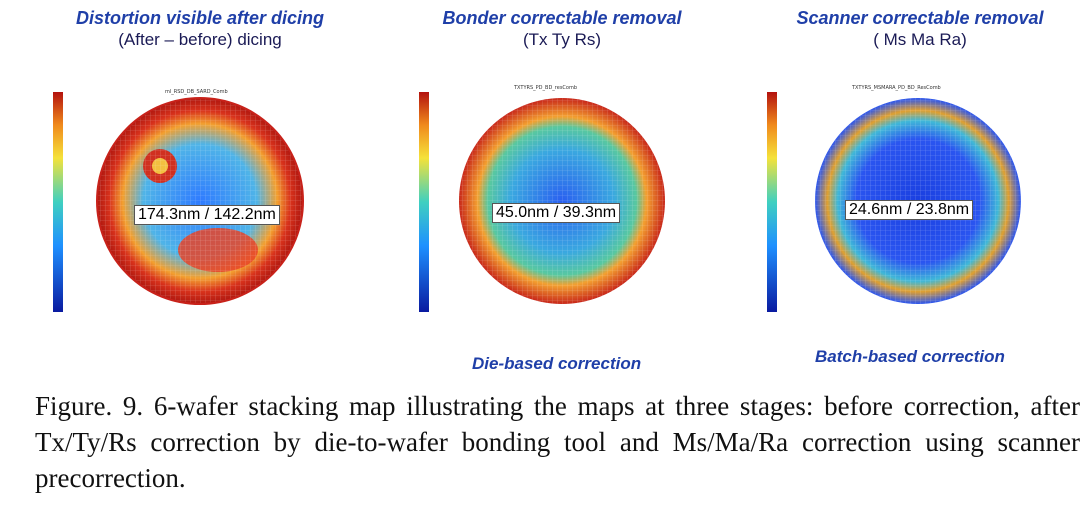 The image size is (1080, 529). I want to click on batch-based-label: Batch-based correction, so click(910, 356).